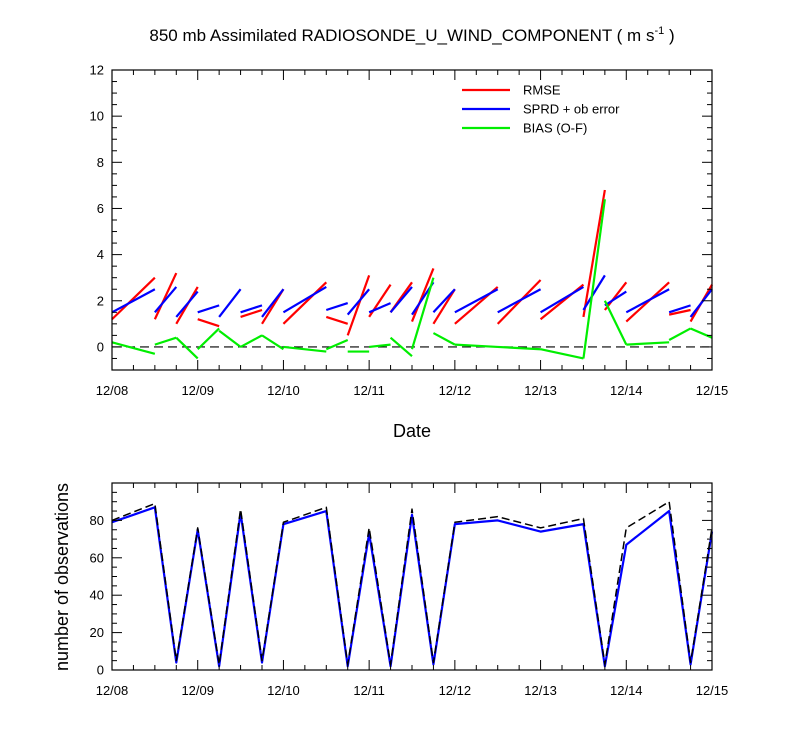 This screenshot has width=800, height=750. What do you see at coordinates (100, 162) in the screenshot?
I see `top-plot-y-tick-label: 8` at bounding box center [100, 162].